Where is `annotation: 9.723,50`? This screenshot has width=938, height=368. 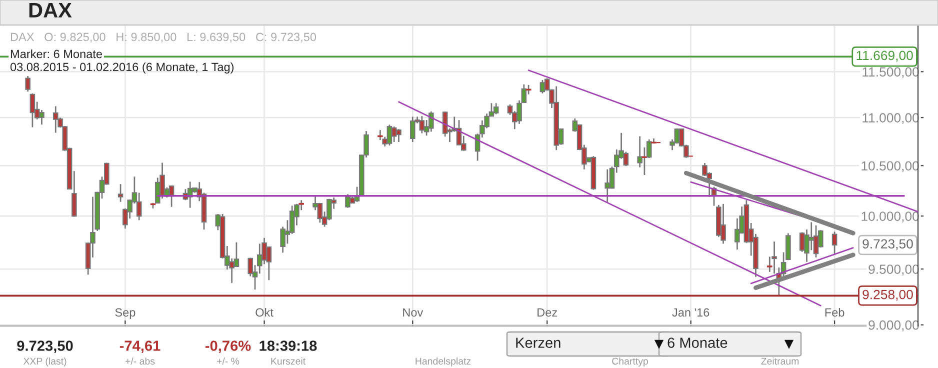 annotation: 9.723,50 is located at coordinates (887, 244).